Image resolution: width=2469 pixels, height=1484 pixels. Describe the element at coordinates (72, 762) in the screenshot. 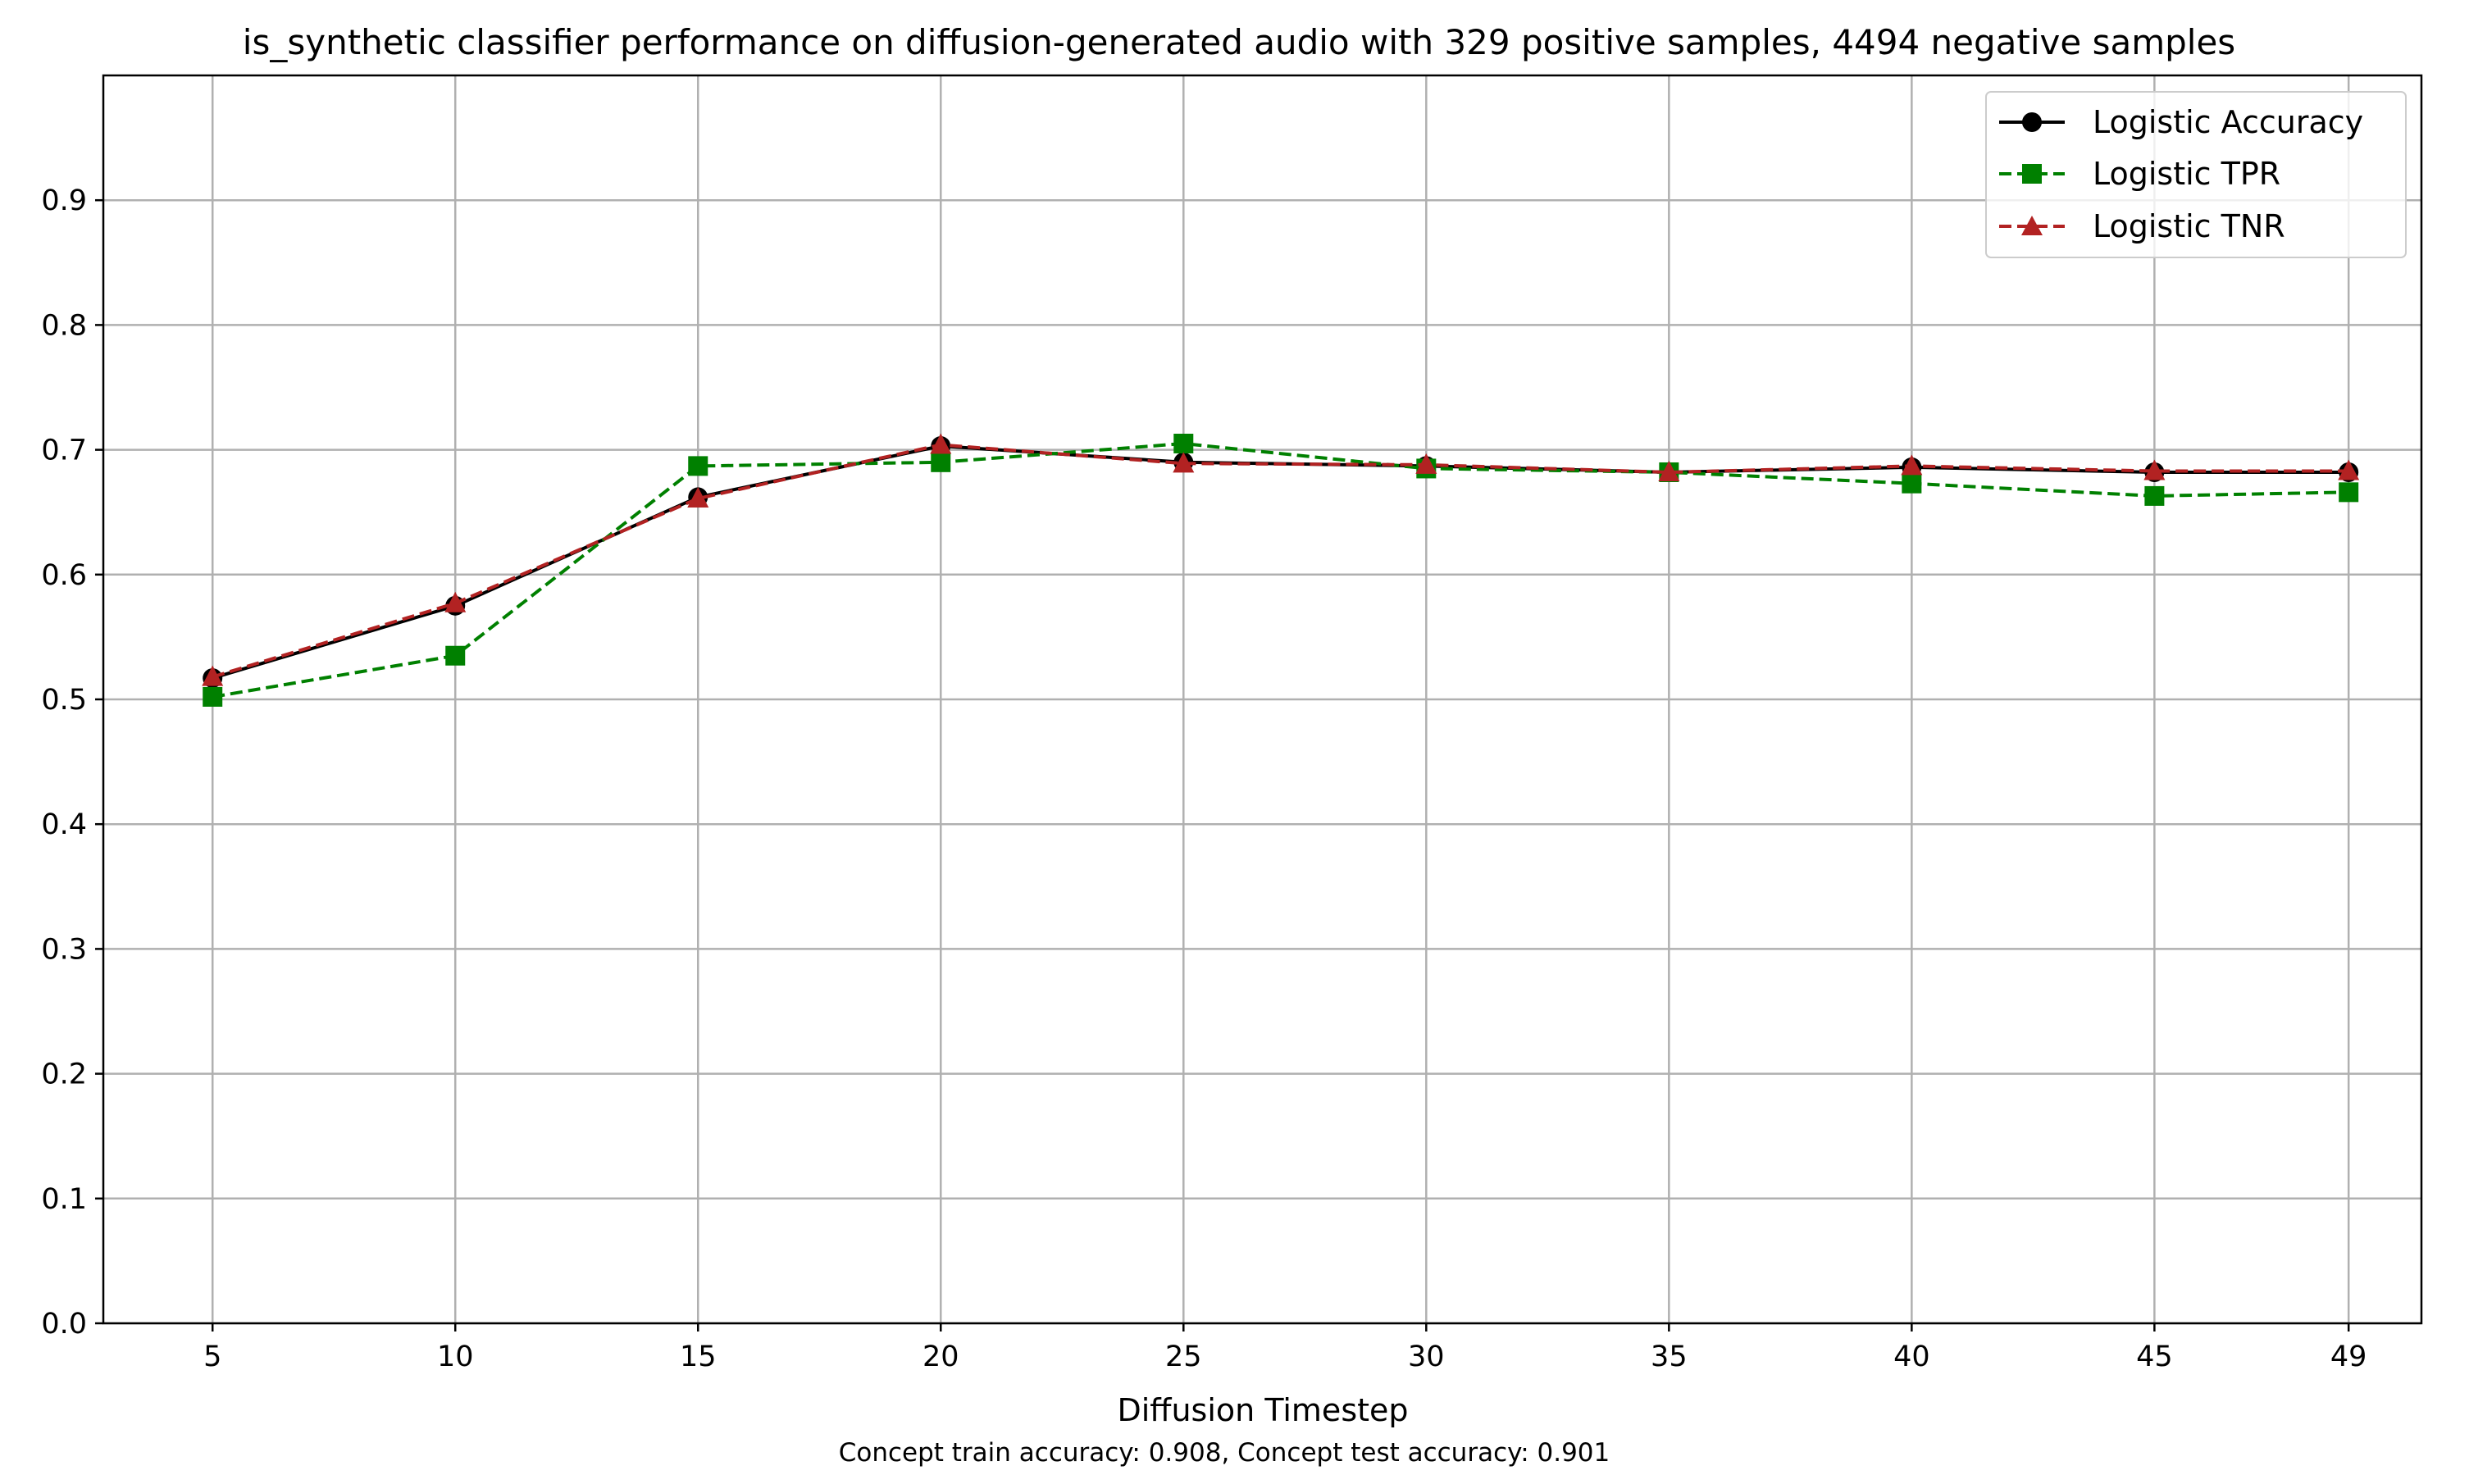

I see `y-axis: 0.0 0.1 0.2 0.3 0.4 0.5 0.6 0.7 0.8 0.9` at that location.